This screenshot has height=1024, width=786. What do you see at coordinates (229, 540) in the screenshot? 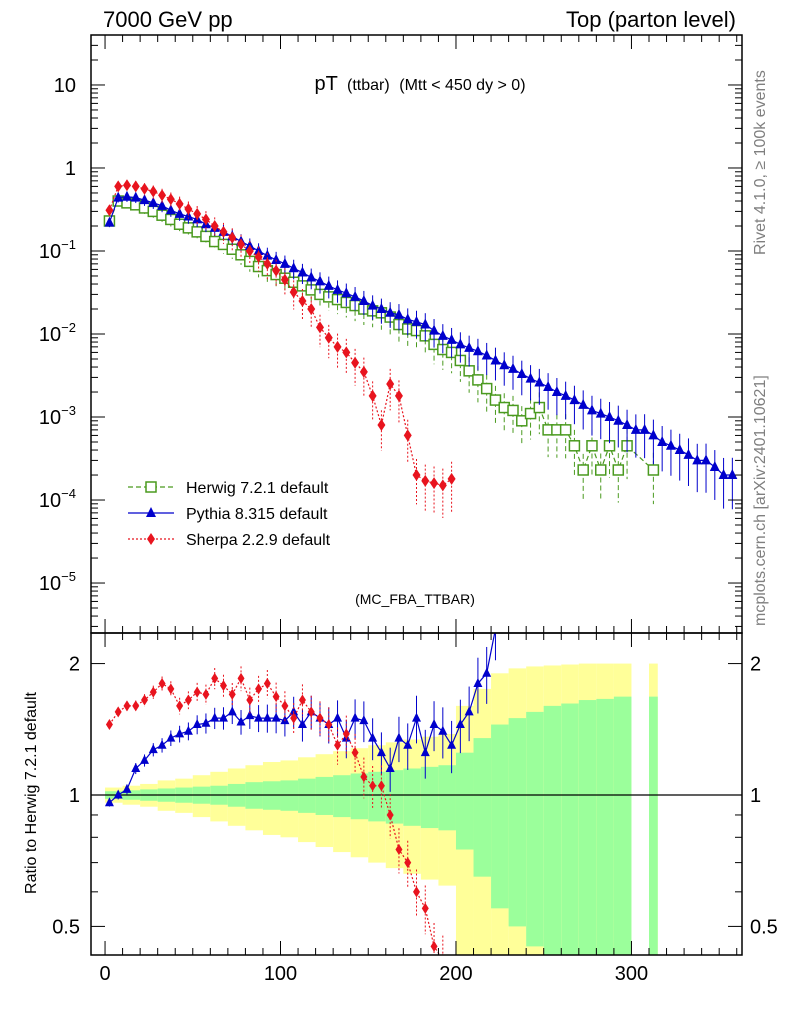
I see `legend-entry: Sherpa 2.2.9 default` at bounding box center [229, 540].